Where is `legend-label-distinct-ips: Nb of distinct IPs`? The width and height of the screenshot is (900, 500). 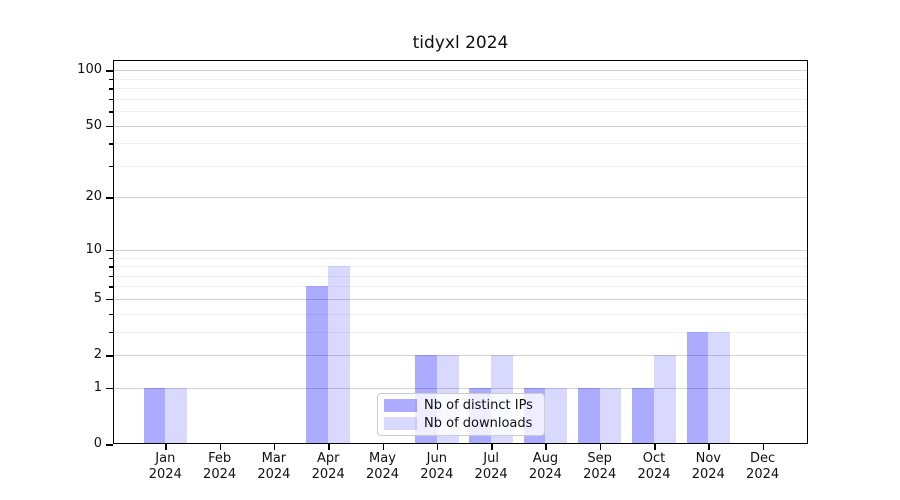
legend-label-distinct-ips: Nb of distinct IPs is located at coordinates (478, 406).